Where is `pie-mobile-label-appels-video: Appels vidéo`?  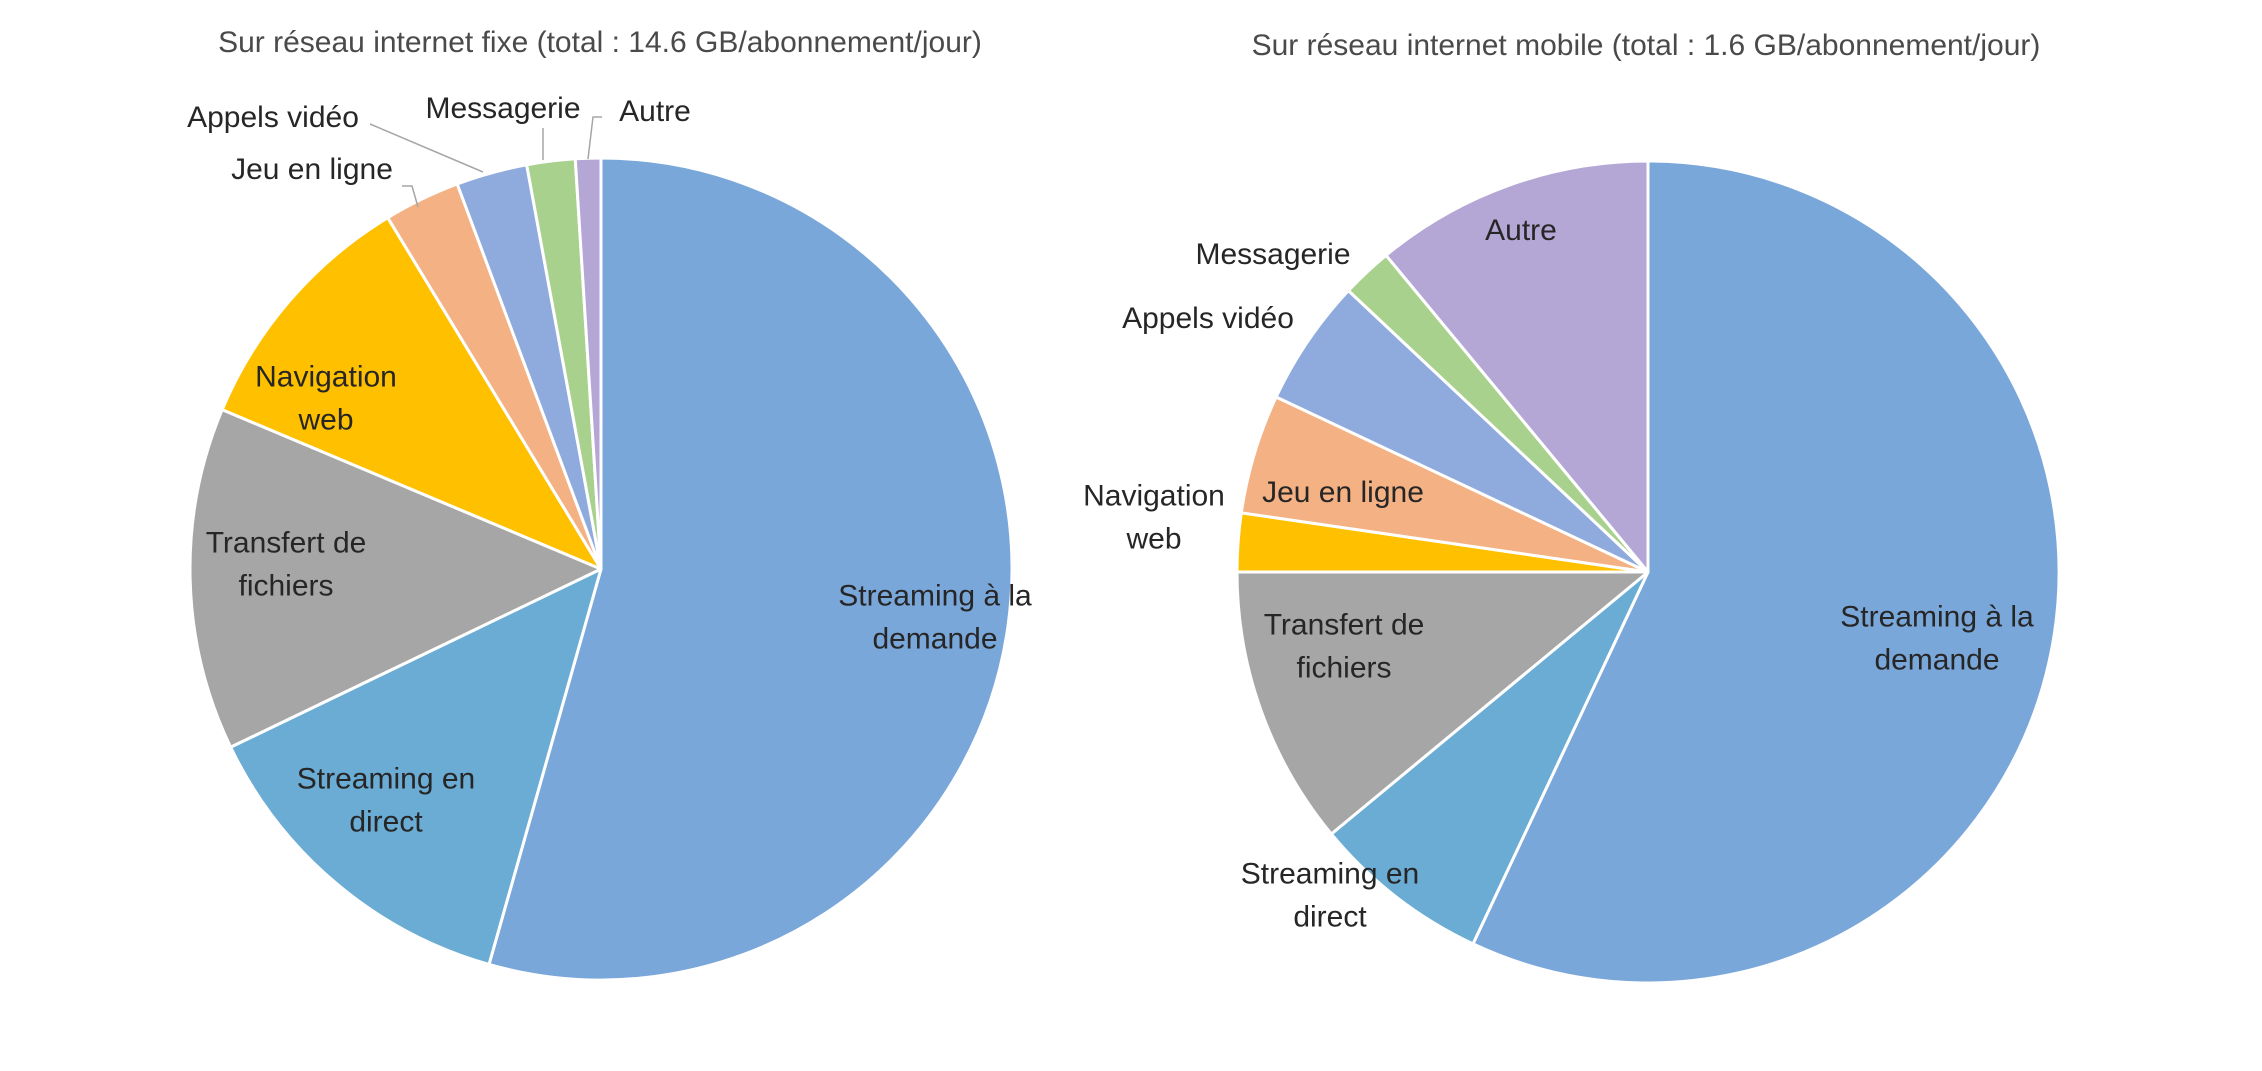
pie-mobile-label-appels-video: Appels vidéo is located at coordinates (1208, 318).